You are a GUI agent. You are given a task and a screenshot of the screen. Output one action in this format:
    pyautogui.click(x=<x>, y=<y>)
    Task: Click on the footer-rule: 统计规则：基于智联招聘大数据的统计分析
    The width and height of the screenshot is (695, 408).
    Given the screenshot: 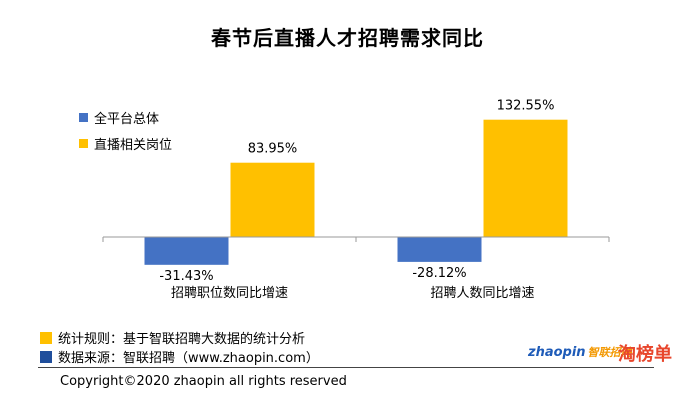 What is the action you would take?
    pyautogui.click(x=172, y=337)
    